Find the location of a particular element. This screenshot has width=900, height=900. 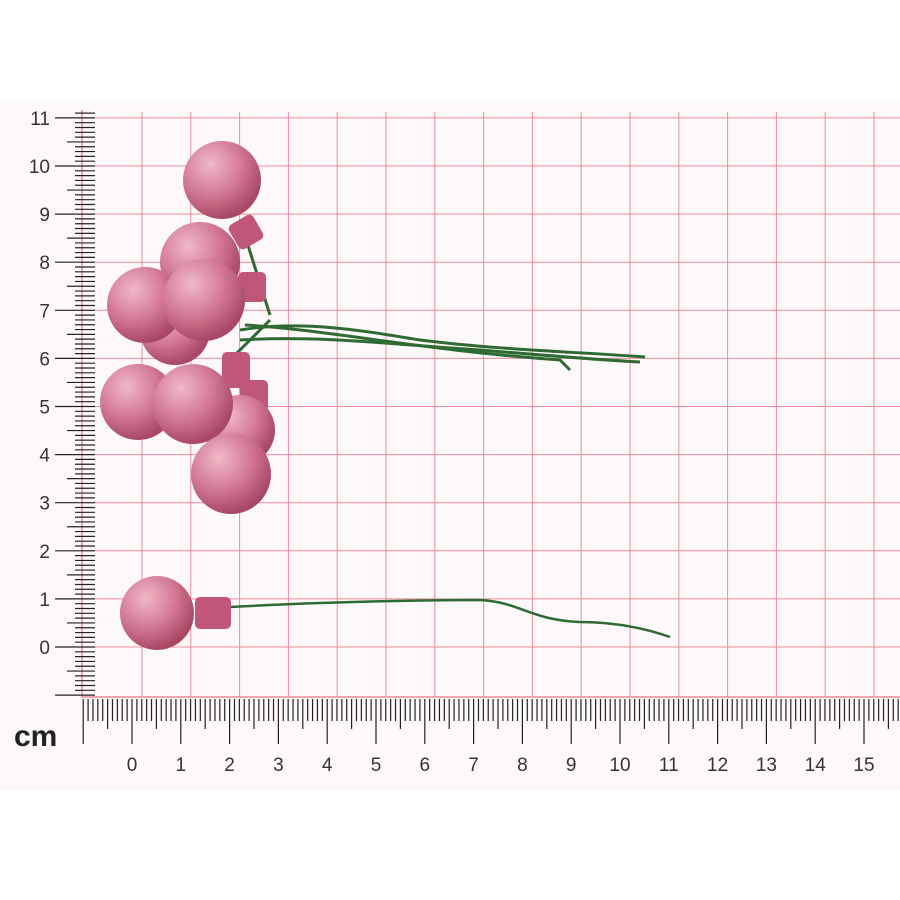

y-ruler-label: 11 is located at coordinates (40, 119).